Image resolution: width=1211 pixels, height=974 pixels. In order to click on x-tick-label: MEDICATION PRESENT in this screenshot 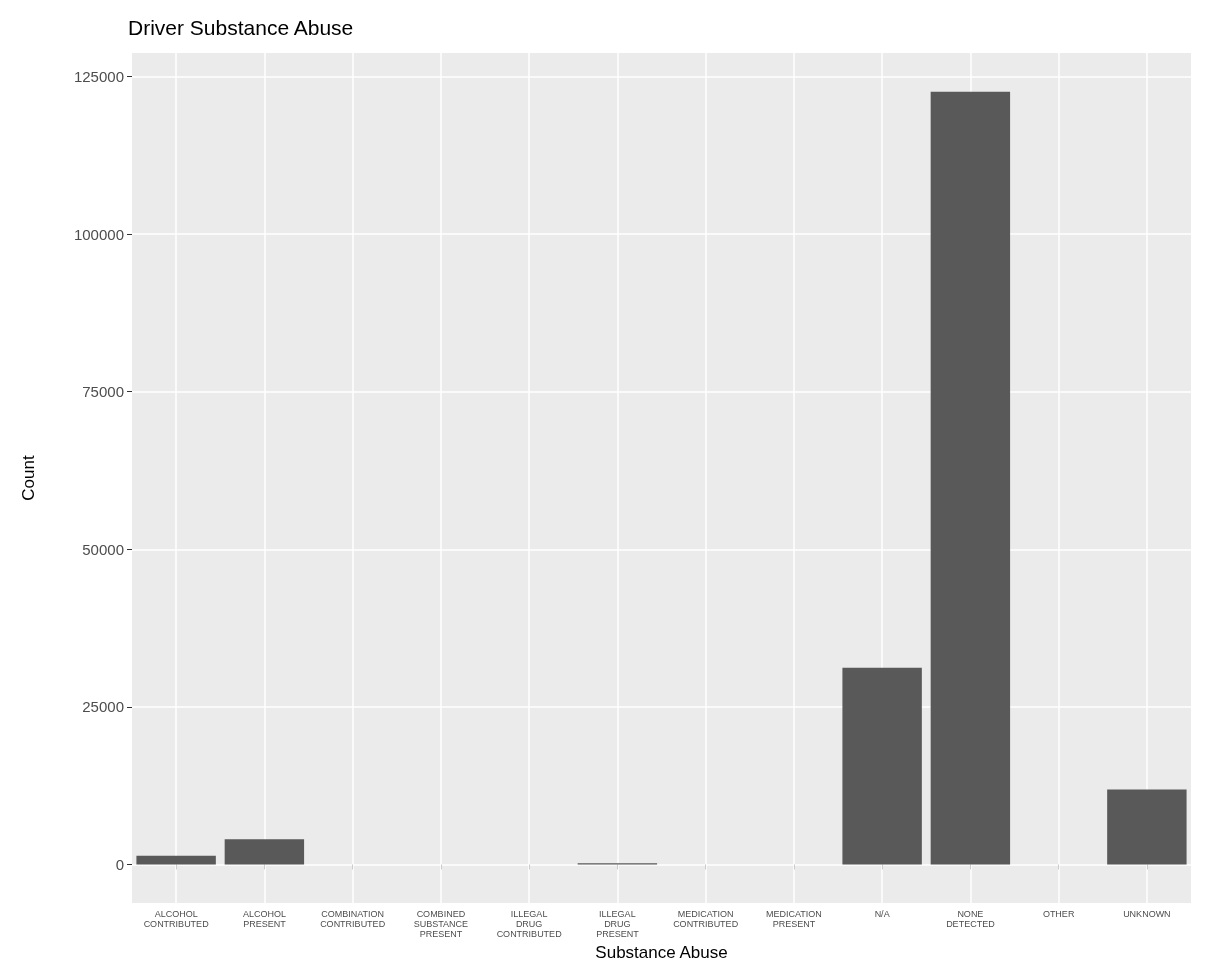, I will do `click(793, 919)`.